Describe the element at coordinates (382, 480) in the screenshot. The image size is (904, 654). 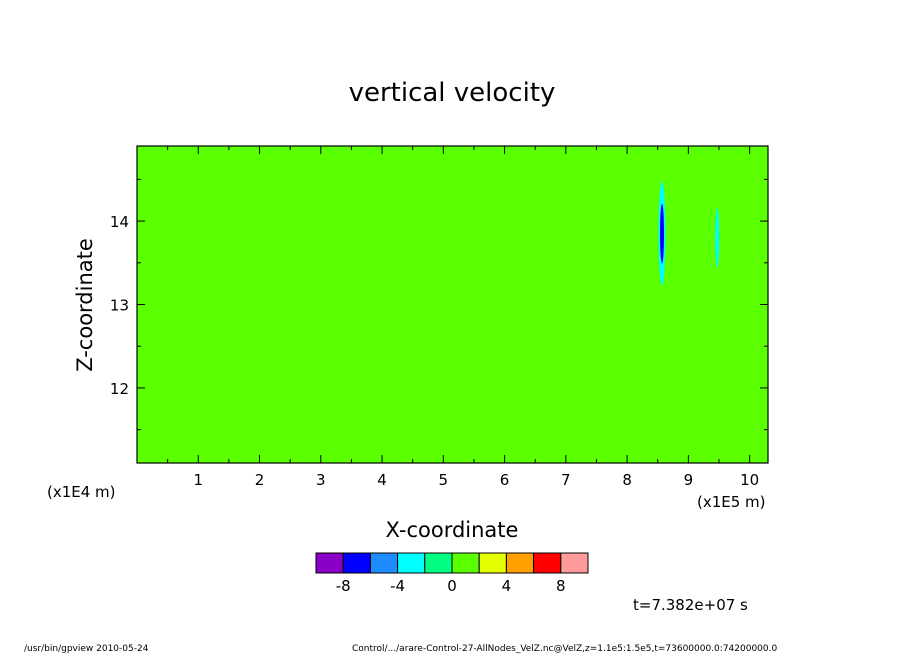
I see `x-tick-label: 4` at that location.